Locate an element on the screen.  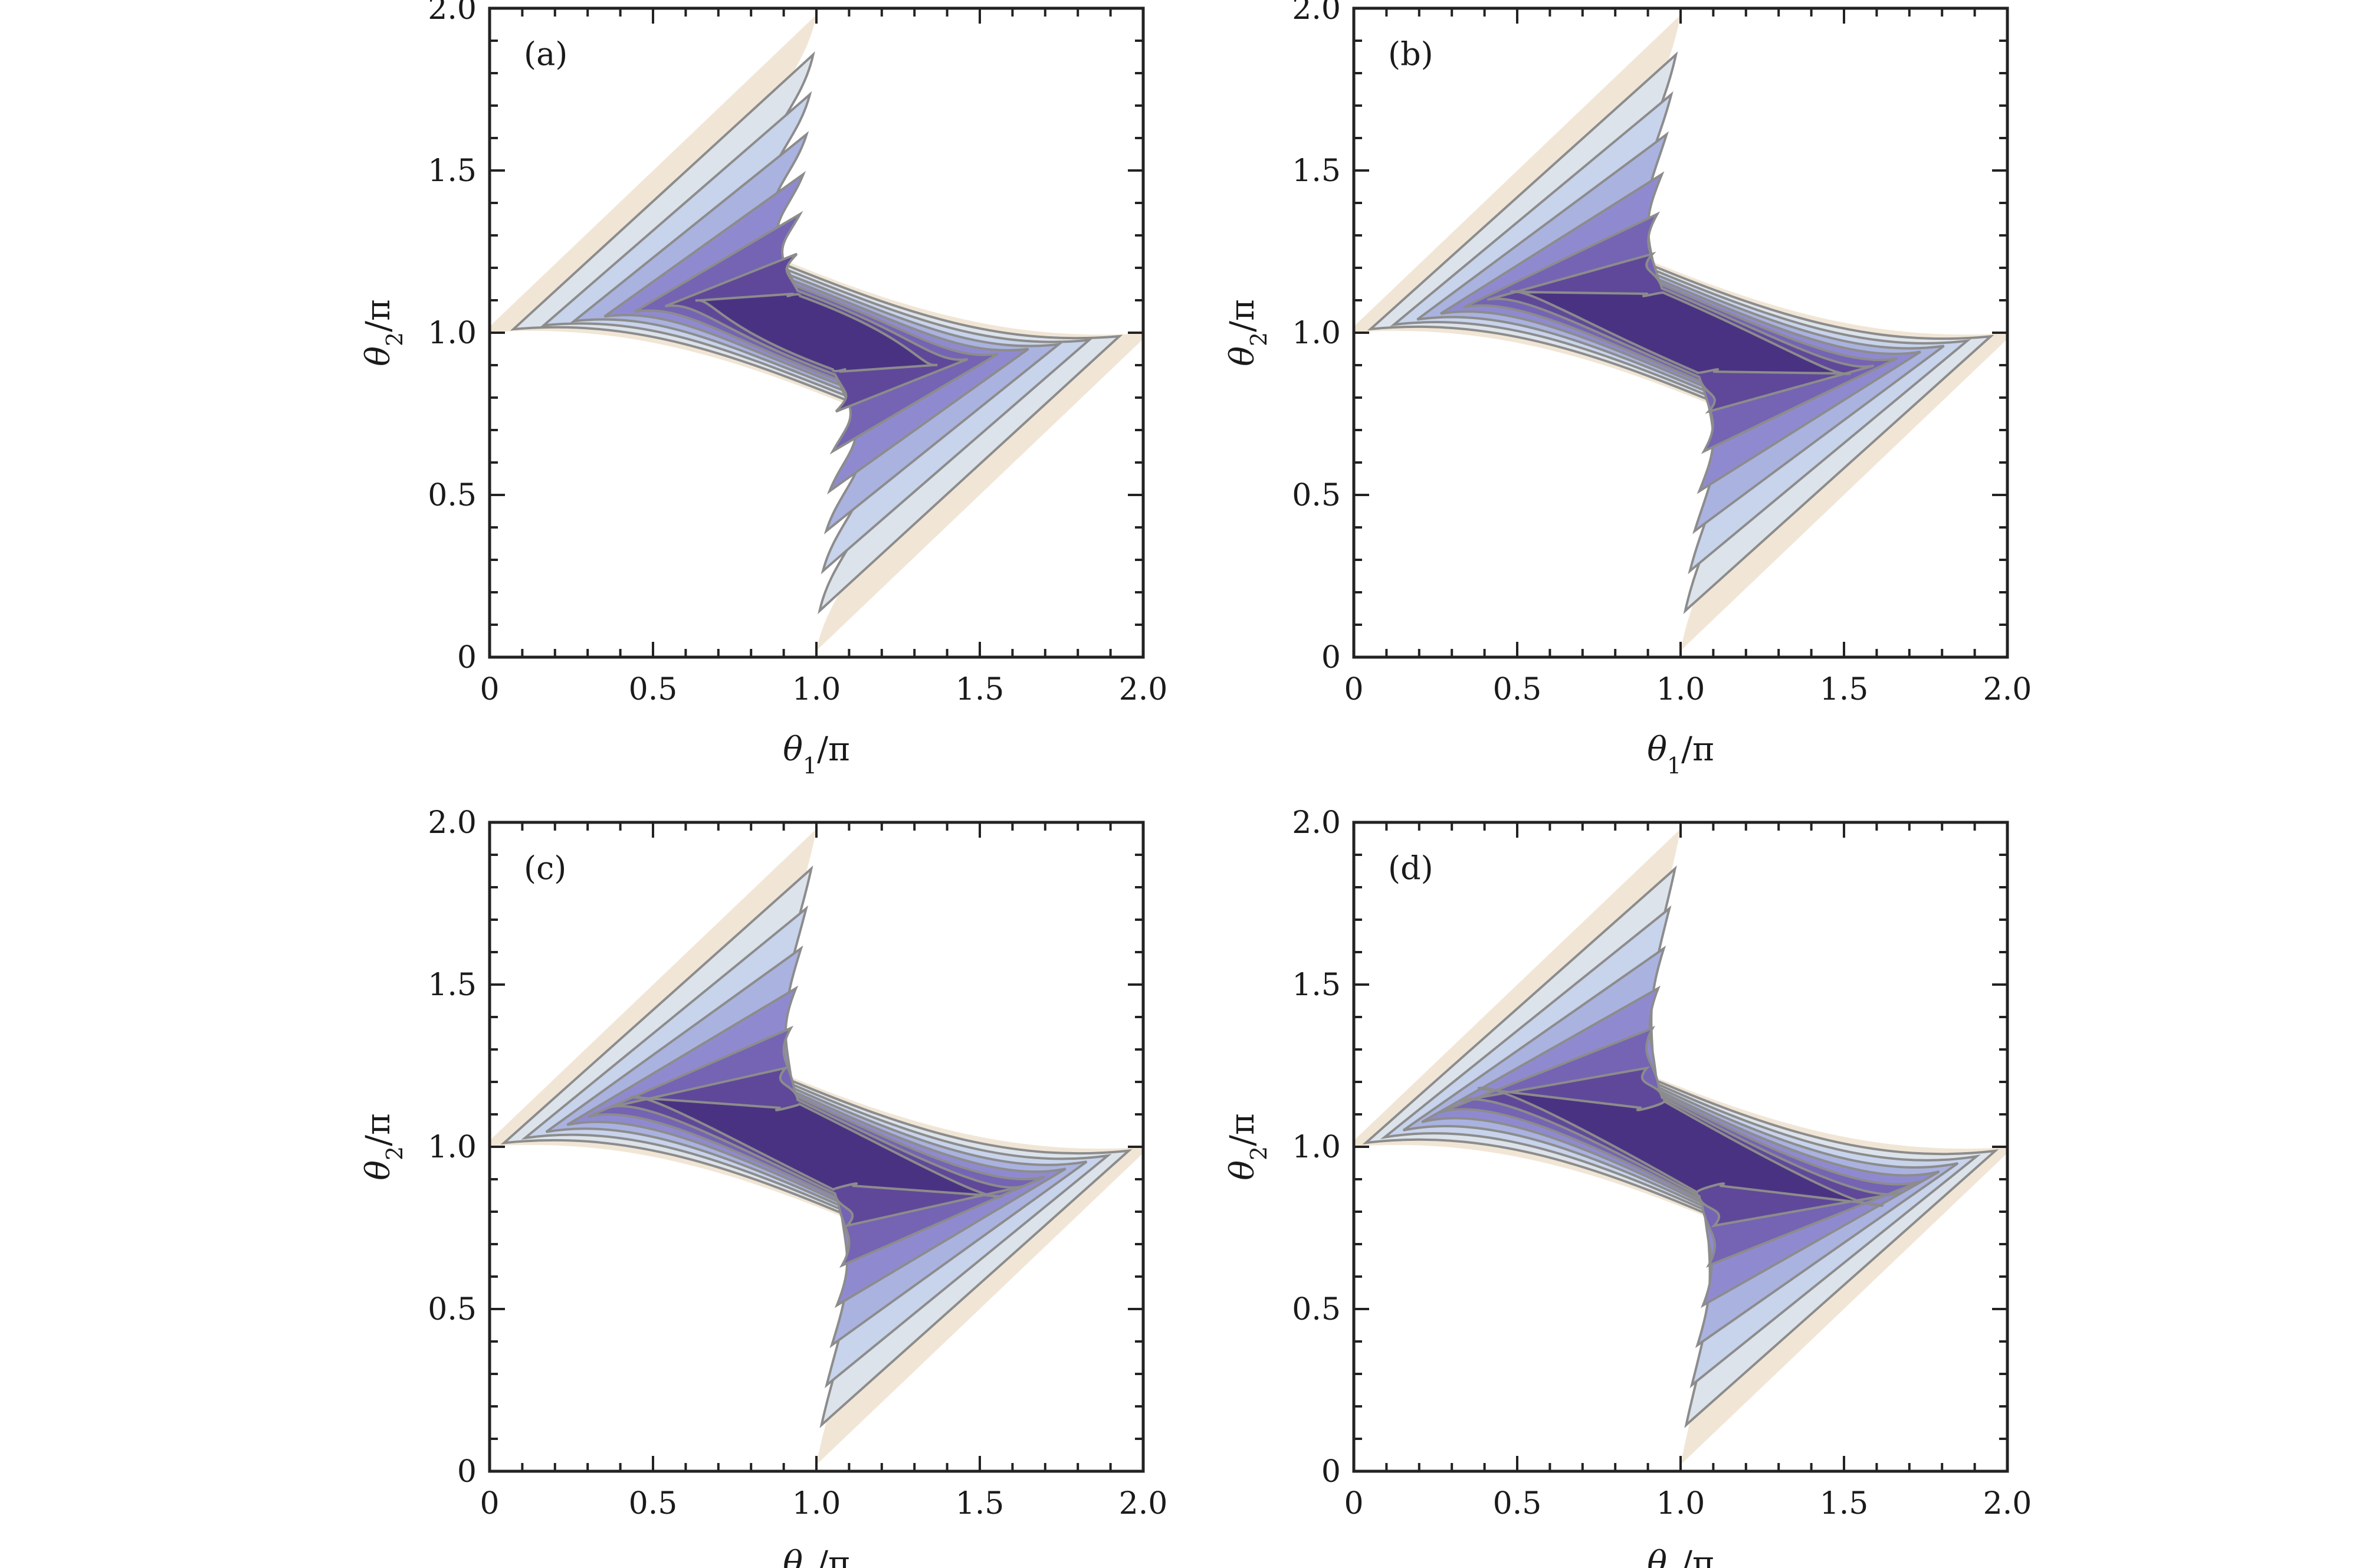
panel-label: (d) is located at coordinates (1410, 868).